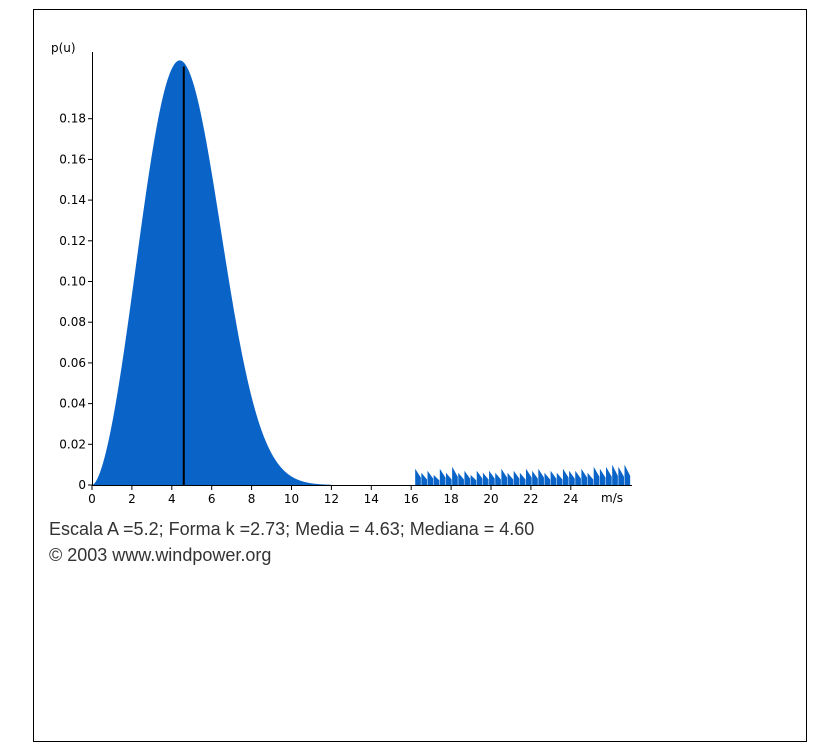  What do you see at coordinates (252, 499) in the screenshot?
I see `x-tick-label: 8` at bounding box center [252, 499].